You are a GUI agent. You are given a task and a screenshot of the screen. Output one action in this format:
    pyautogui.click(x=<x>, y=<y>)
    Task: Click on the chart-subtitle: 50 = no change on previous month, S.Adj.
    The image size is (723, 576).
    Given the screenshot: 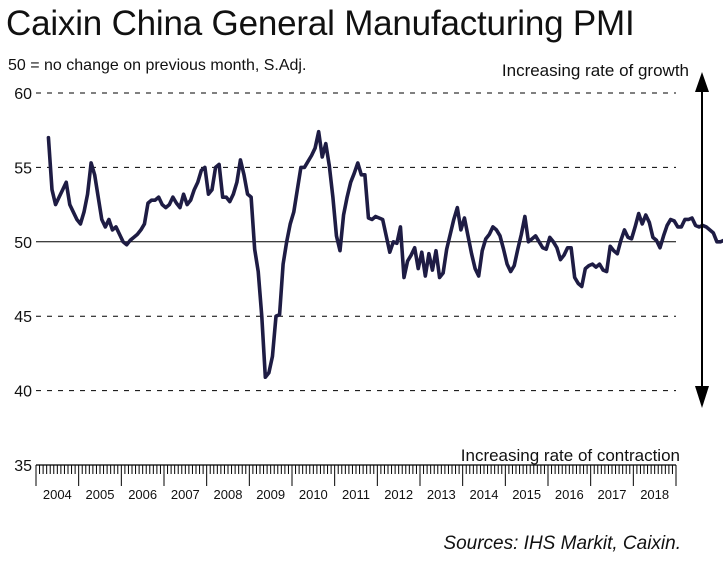 What is the action you would take?
    pyautogui.click(x=157, y=65)
    